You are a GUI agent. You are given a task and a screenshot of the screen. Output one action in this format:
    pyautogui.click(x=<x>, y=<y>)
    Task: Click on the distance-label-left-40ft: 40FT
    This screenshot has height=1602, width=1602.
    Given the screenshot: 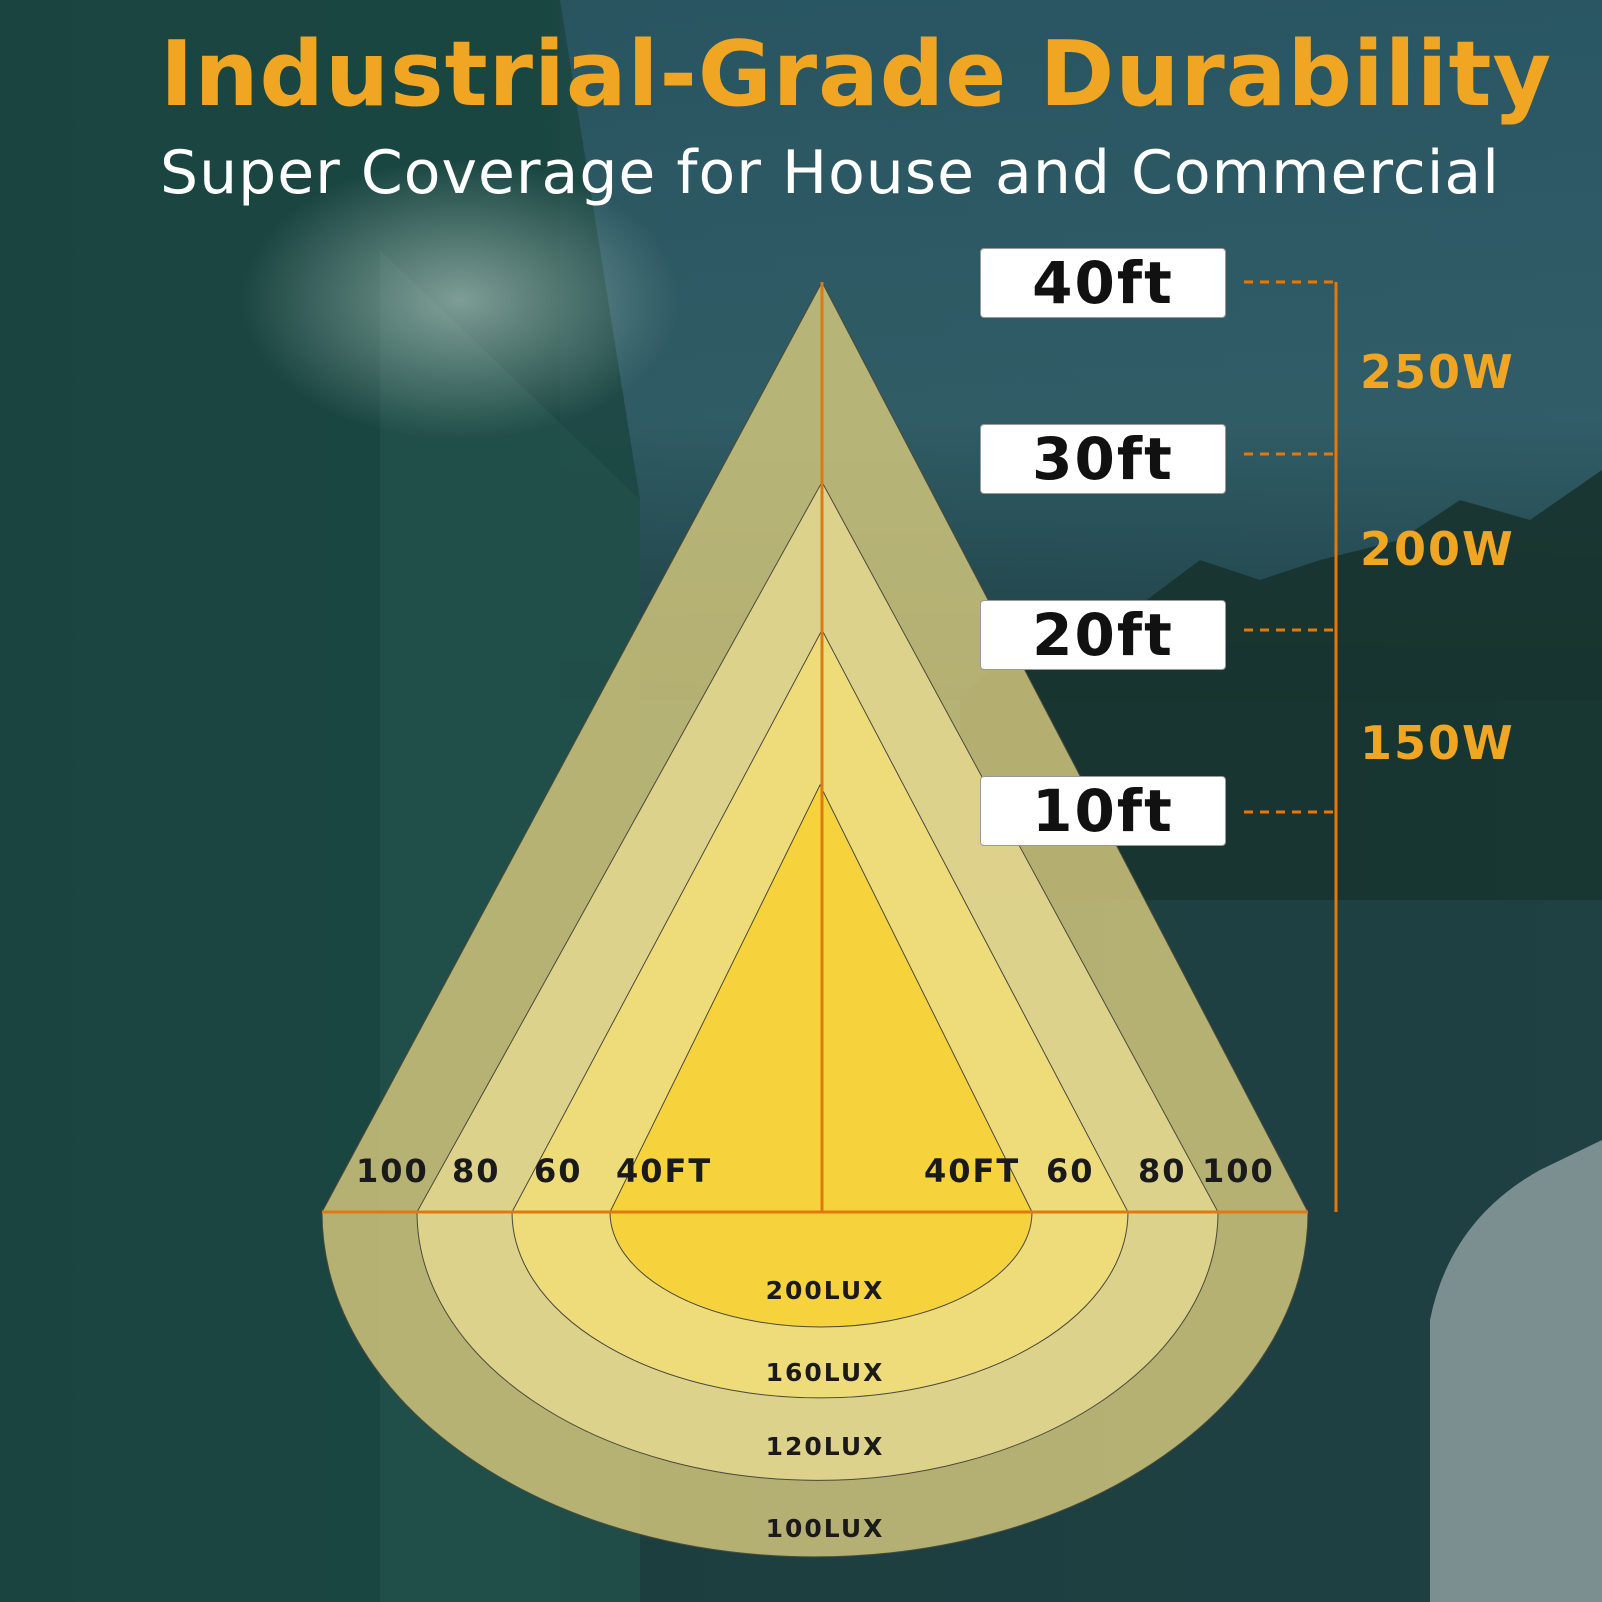 What is the action you would take?
    pyautogui.click(x=664, y=1171)
    